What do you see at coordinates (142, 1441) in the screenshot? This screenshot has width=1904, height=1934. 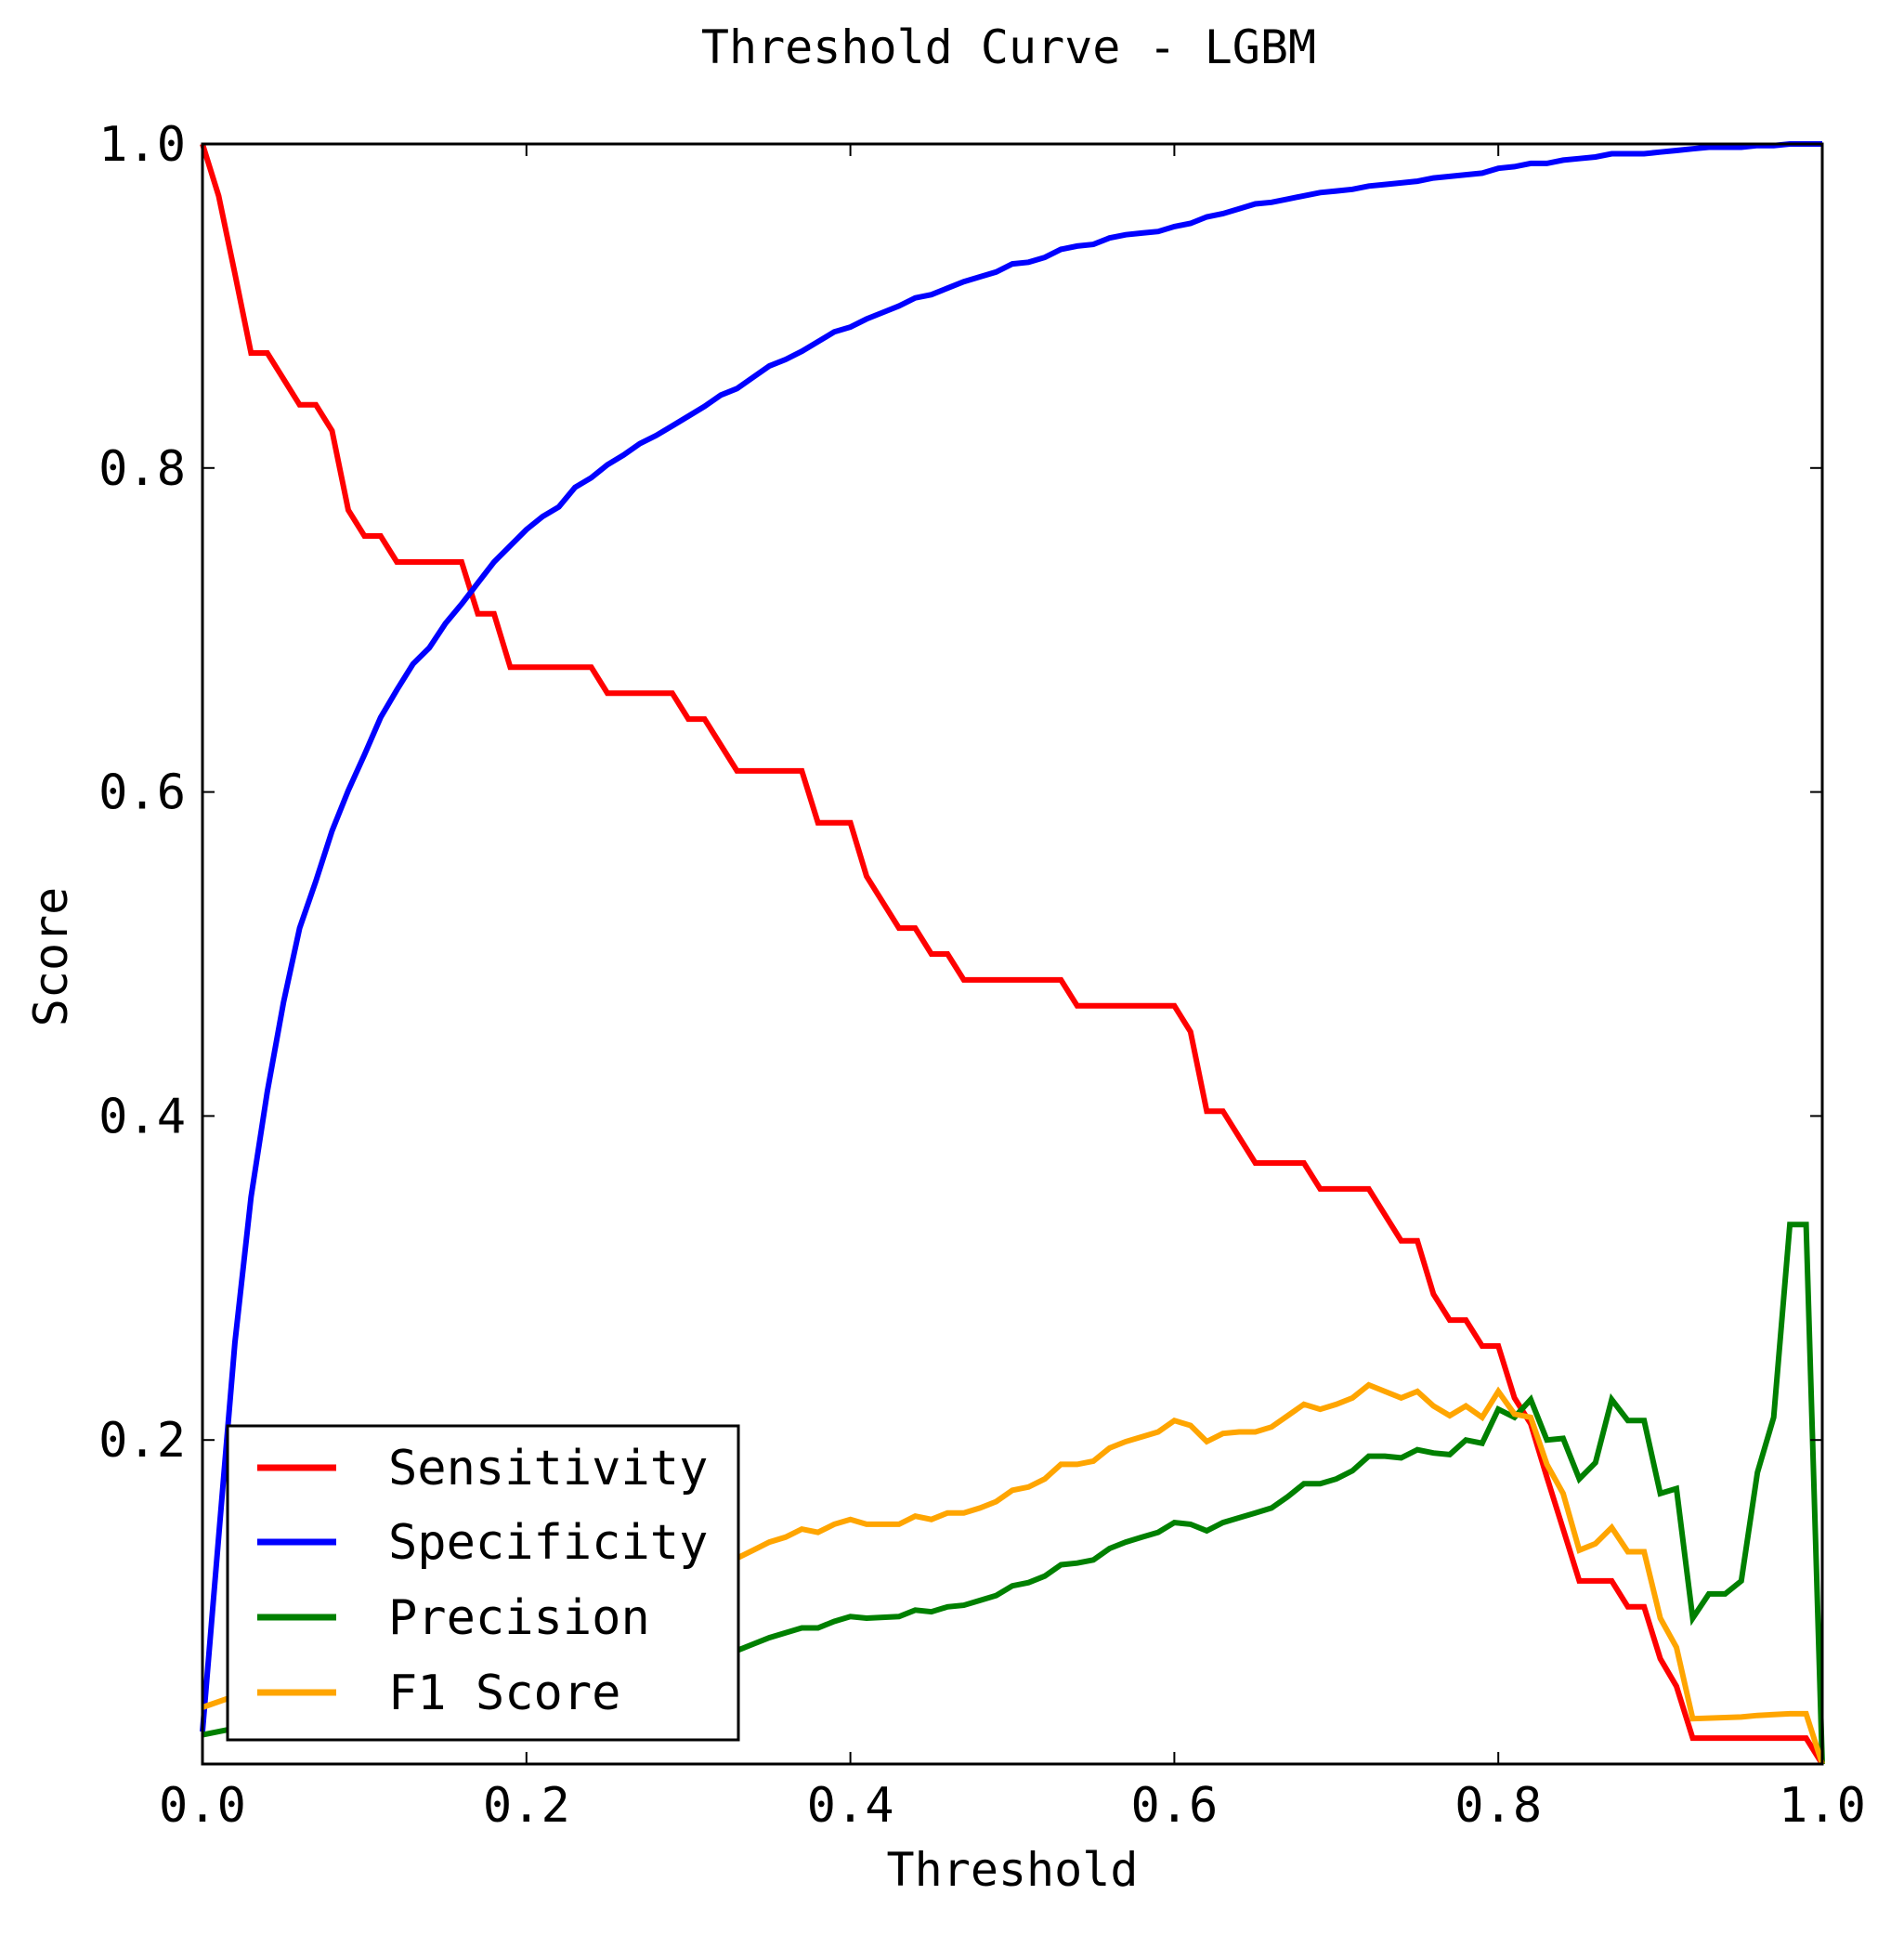 I see `y-tick-label: 0.2` at bounding box center [142, 1441].